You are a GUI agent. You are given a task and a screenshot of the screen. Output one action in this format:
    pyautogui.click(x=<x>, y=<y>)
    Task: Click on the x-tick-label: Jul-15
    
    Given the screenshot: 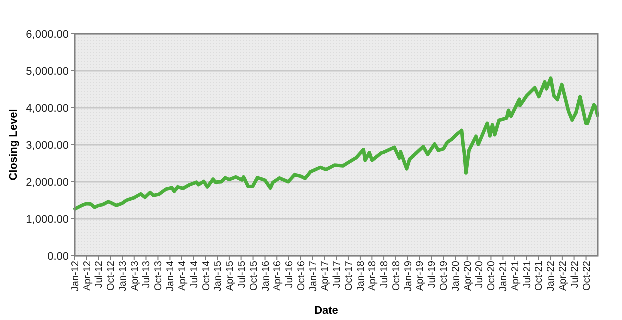 What is the action you would take?
    pyautogui.click(x=242, y=274)
    